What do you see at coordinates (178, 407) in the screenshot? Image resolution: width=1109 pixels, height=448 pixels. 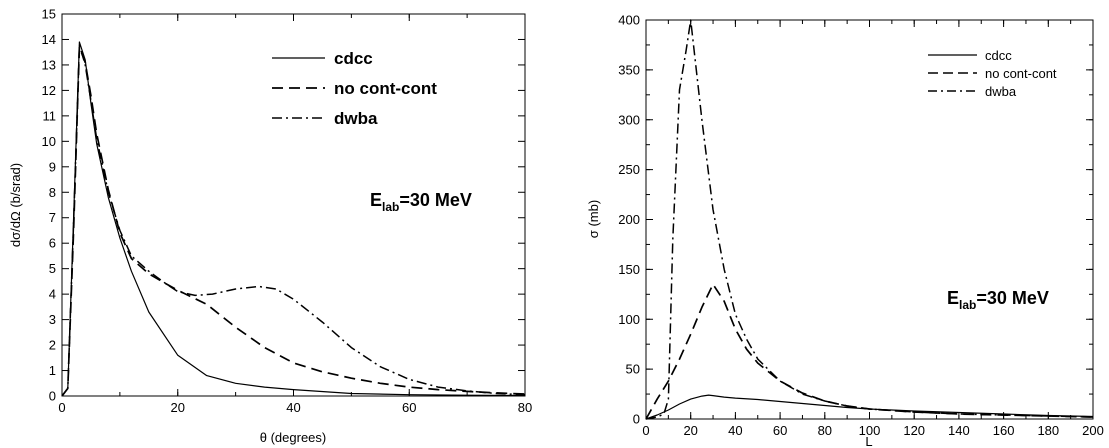 I see `left-x-tick-label: 20` at bounding box center [178, 407].